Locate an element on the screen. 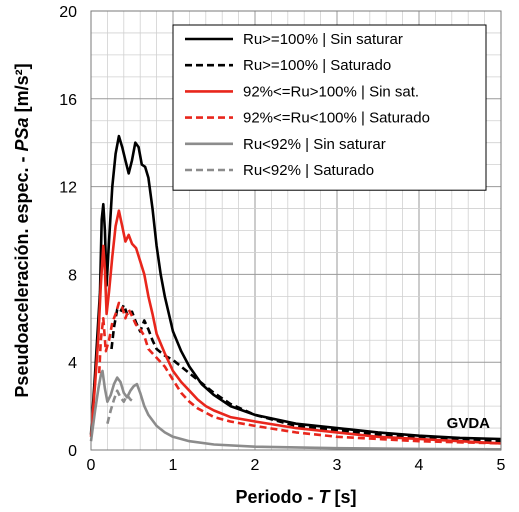  y-tick-label: 4 is located at coordinates (72, 363).